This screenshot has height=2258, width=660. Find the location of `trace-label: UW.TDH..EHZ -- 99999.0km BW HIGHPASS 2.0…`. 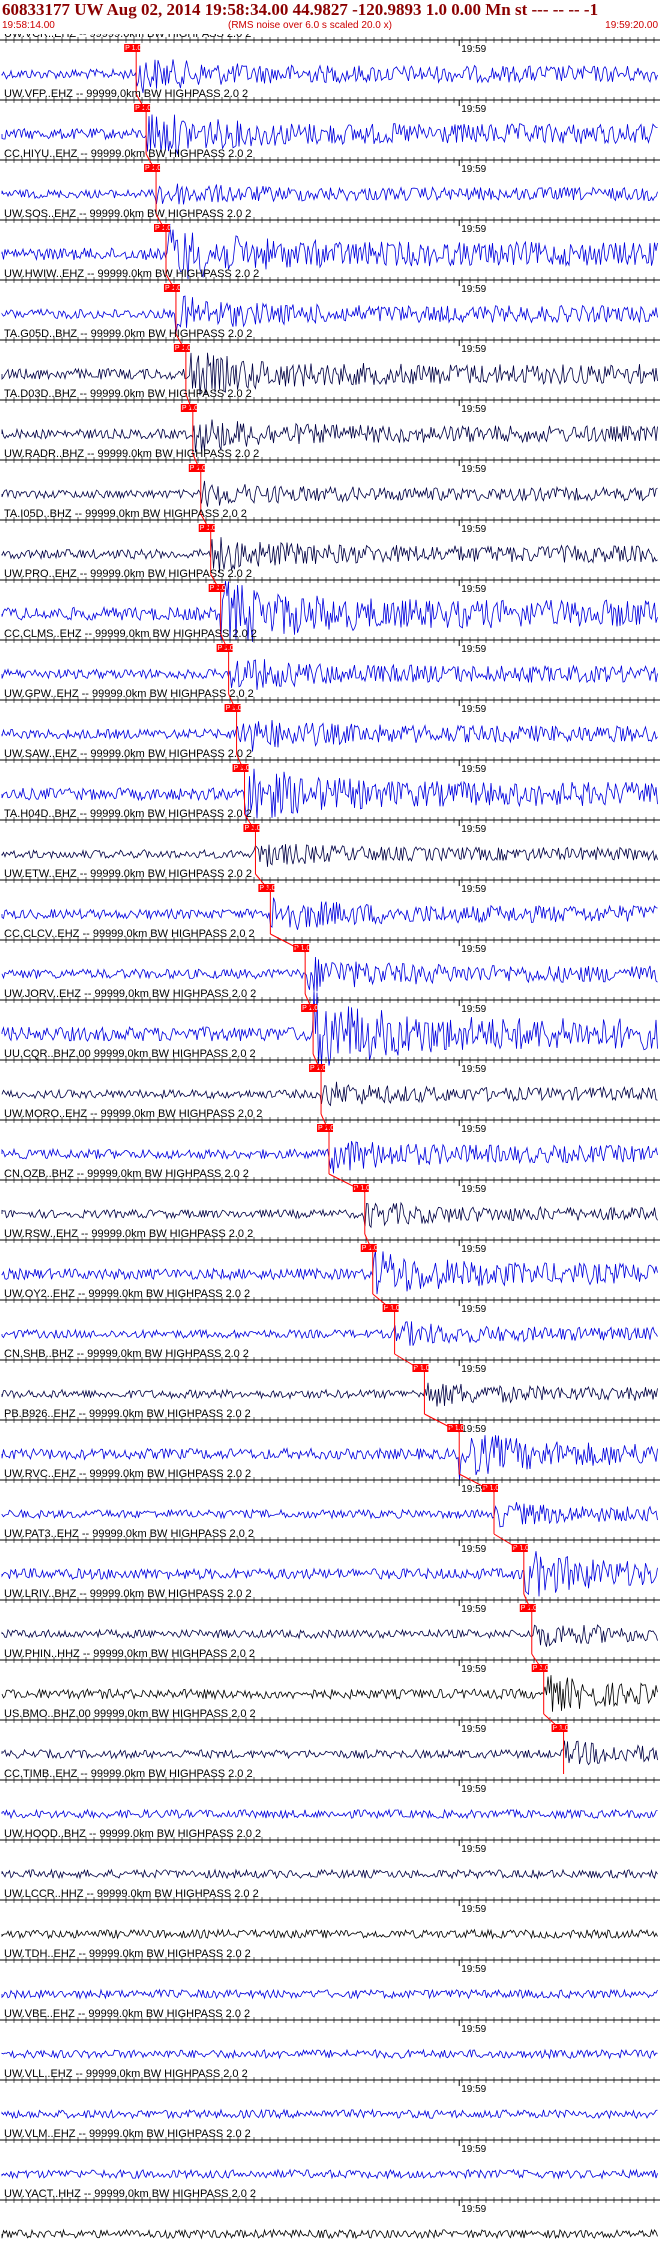

trace-label: UW.TDH..EHZ -- 99999.0km BW HIGHPASS 2.0… is located at coordinates (127, 1954).